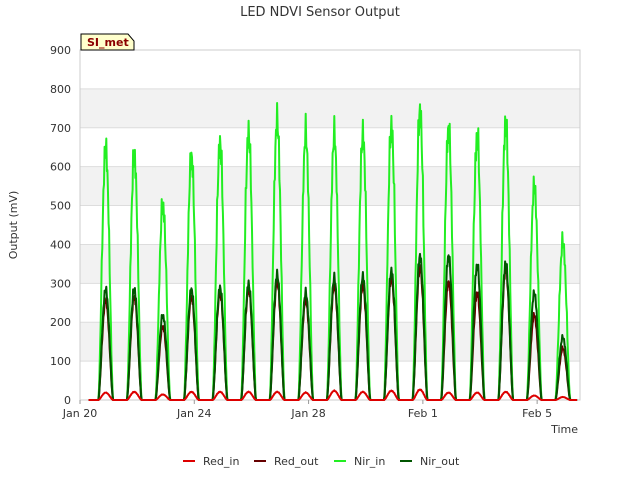 Image resolution: width=640 pixels, height=480 pixels. Describe the element at coordinates (79, 413) in the screenshot. I see `x-tick-label: Jan 20` at that location.